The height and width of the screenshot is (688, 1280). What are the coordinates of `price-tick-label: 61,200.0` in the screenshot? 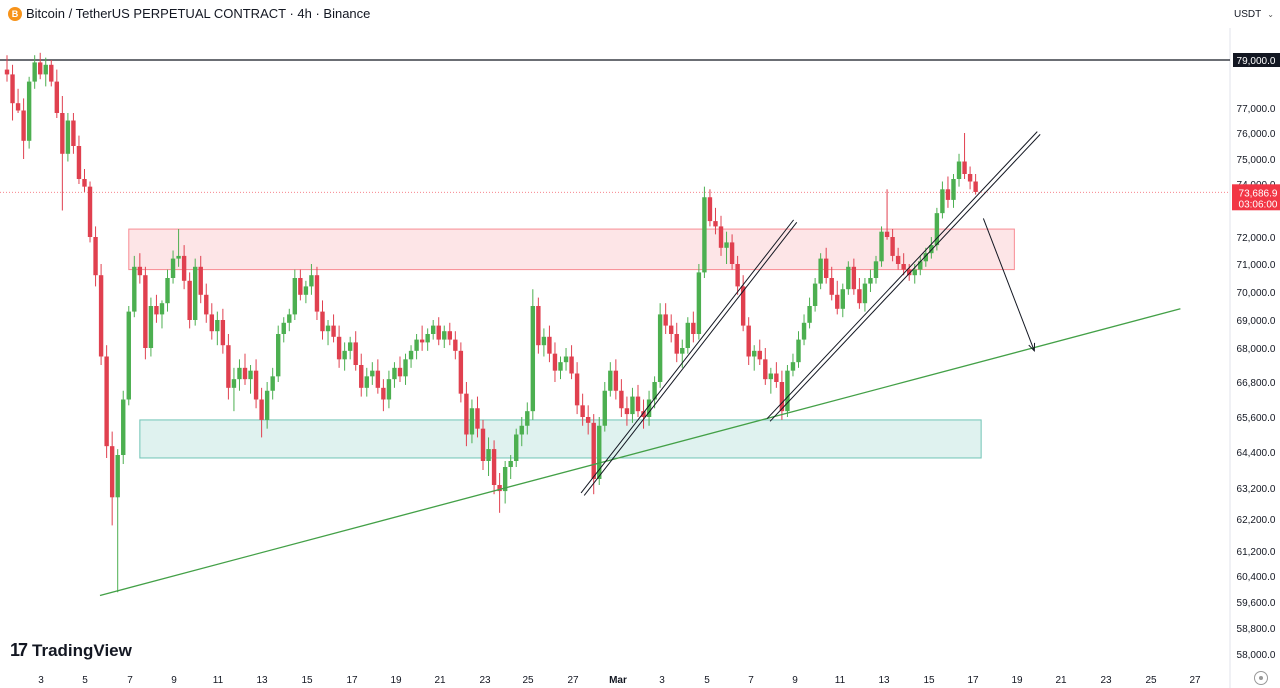 It's located at (1256, 552).